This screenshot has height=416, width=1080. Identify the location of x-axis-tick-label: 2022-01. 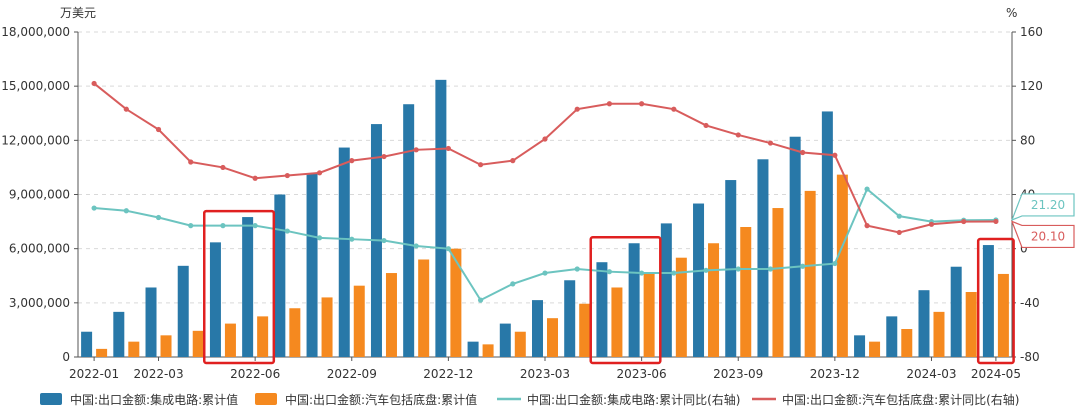
(94, 374).